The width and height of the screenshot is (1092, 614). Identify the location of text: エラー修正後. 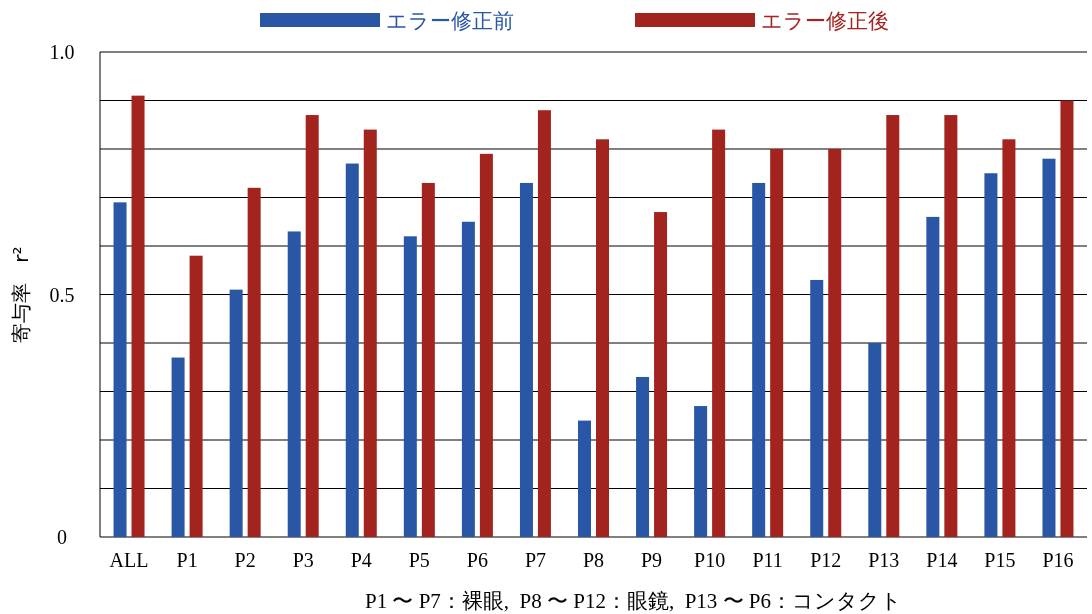
(825, 21).